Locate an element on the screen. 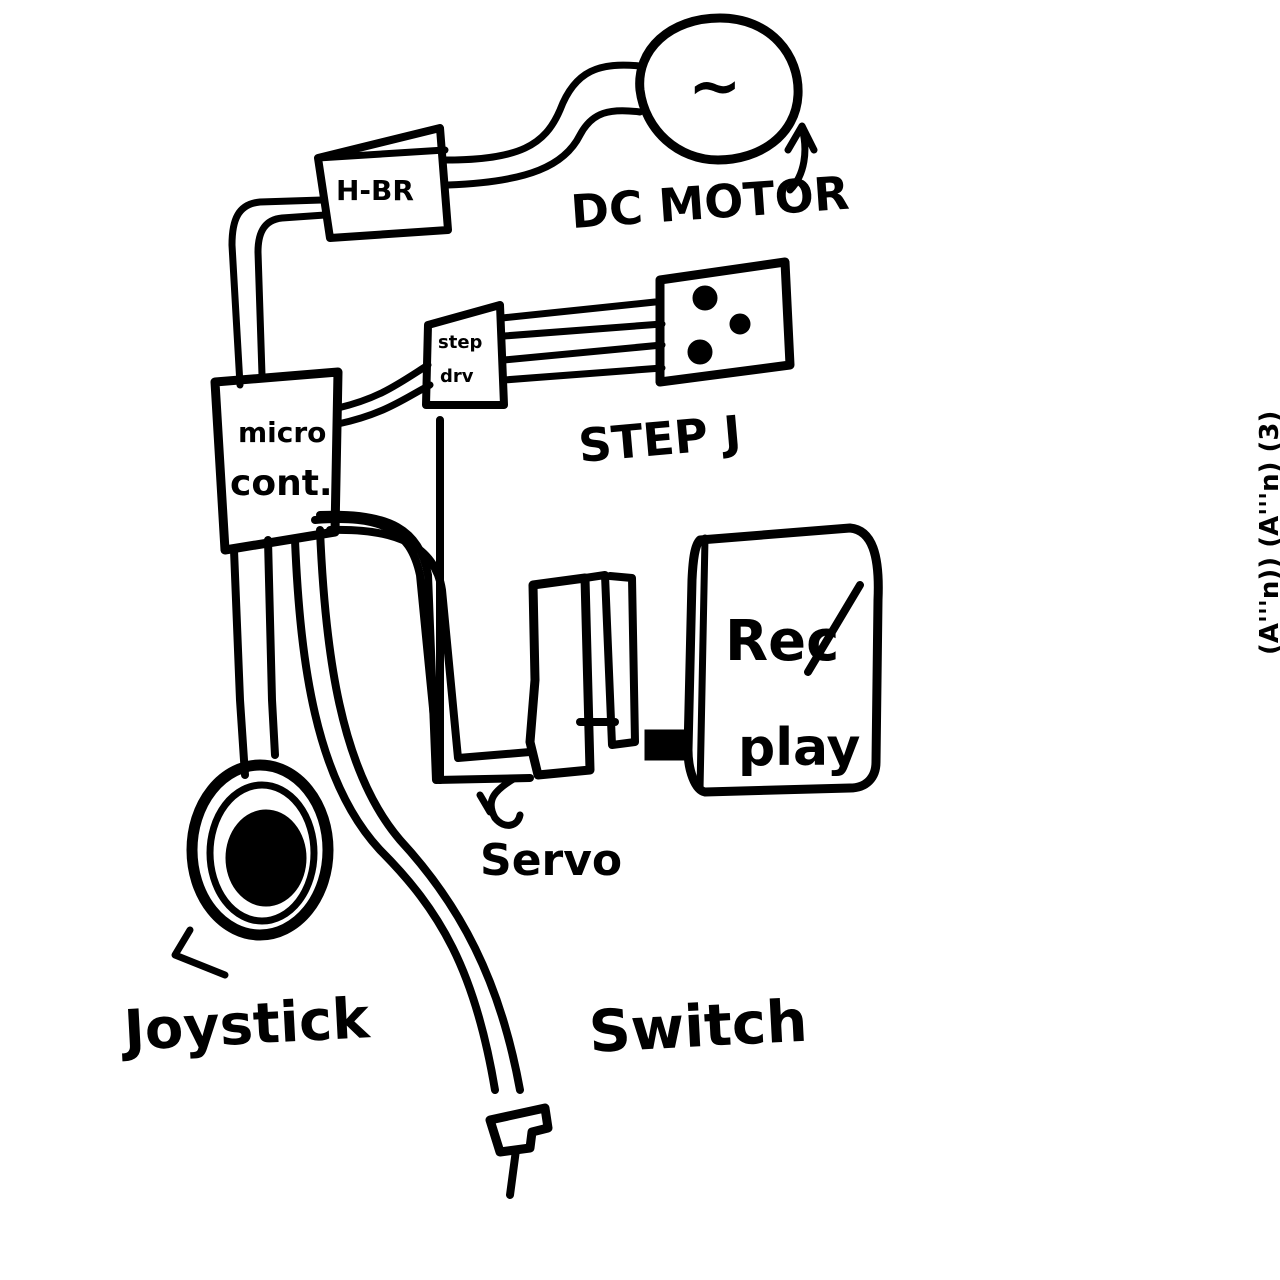 The height and width of the screenshot is (1280, 1280). joystick-outer-ring is located at coordinates (260, 850).